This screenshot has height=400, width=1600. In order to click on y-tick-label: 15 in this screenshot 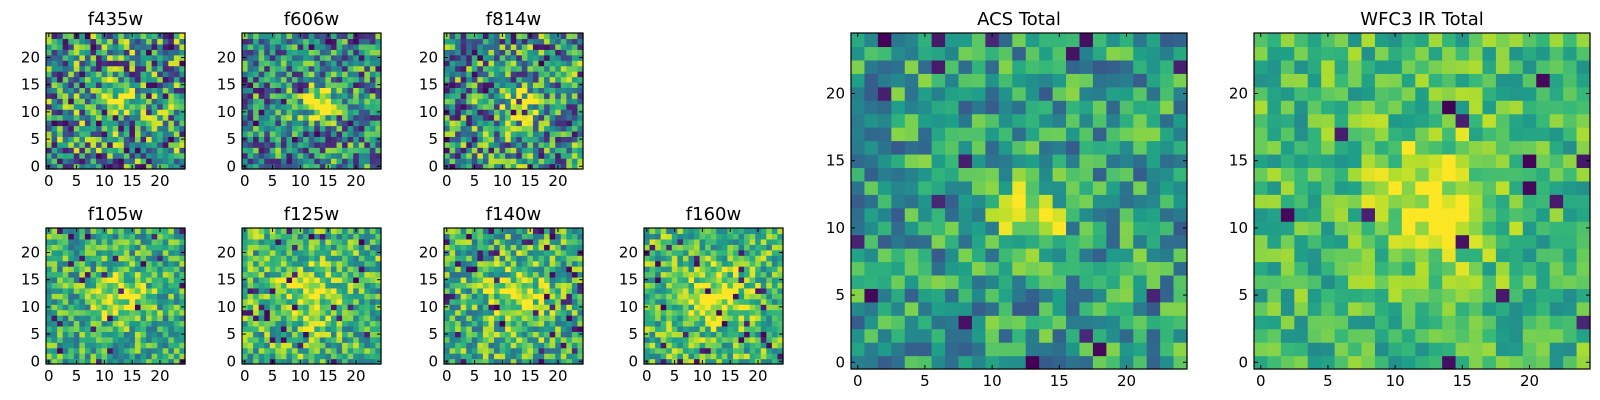, I will do `click(428, 280)`.